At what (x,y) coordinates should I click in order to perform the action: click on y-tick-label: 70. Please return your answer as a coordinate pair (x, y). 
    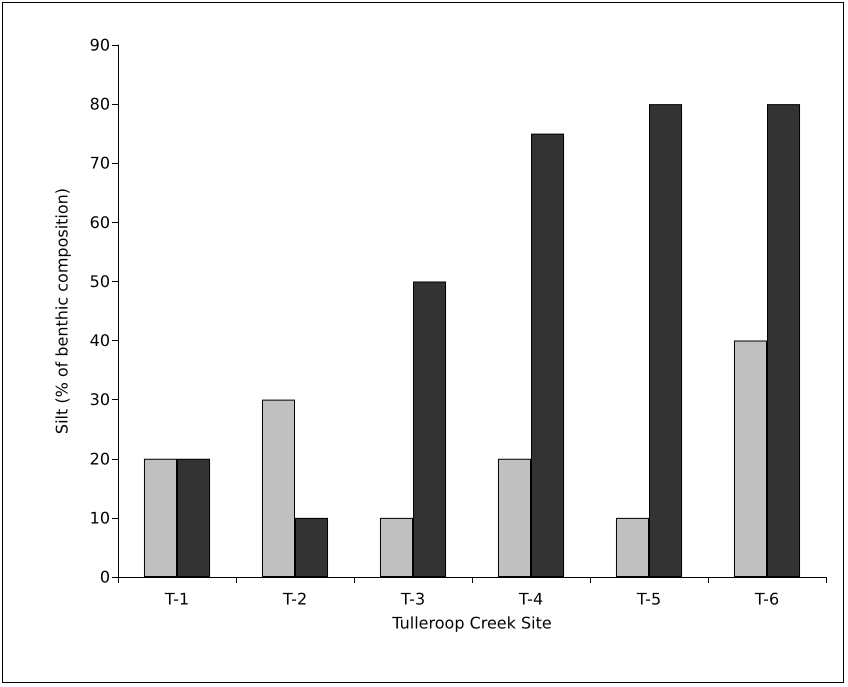
    Looking at the image, I should click on (100, 163).